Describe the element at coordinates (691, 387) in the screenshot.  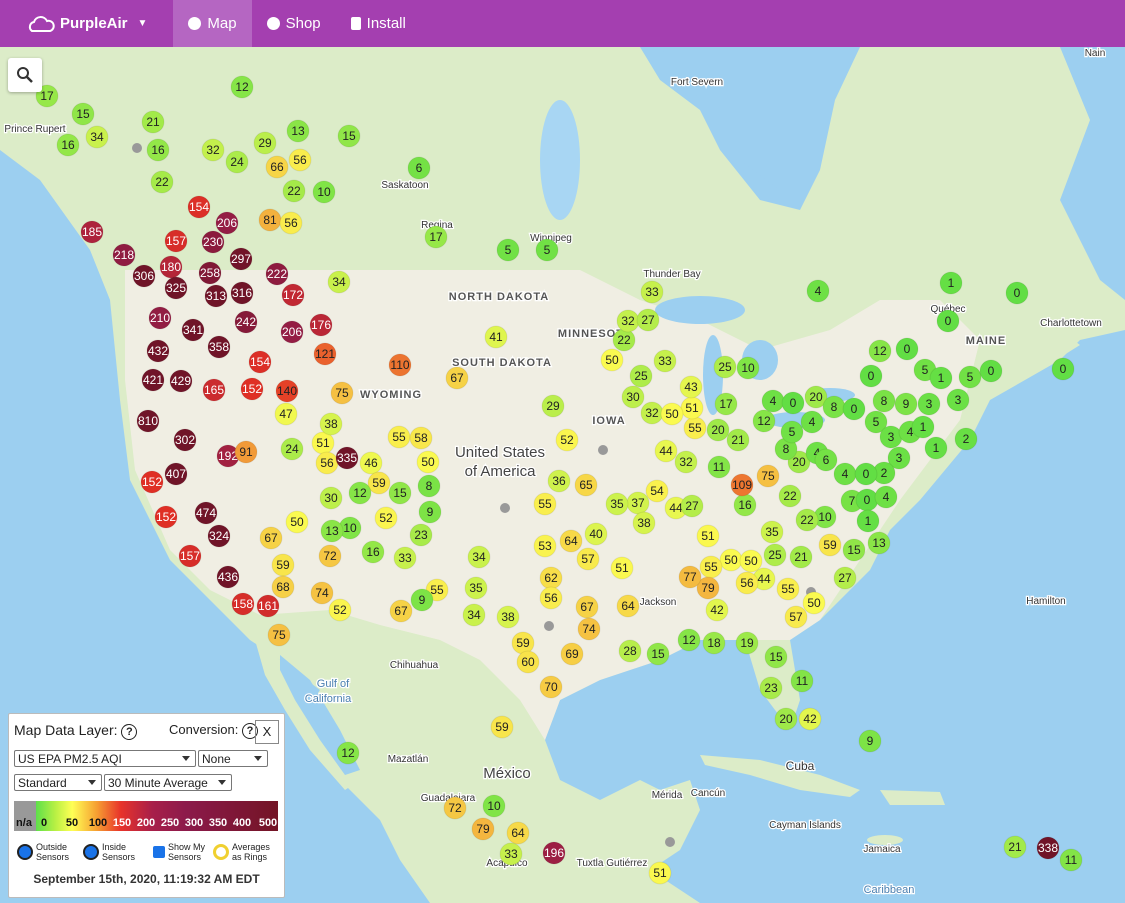
I see `sensor: 43` at that location.